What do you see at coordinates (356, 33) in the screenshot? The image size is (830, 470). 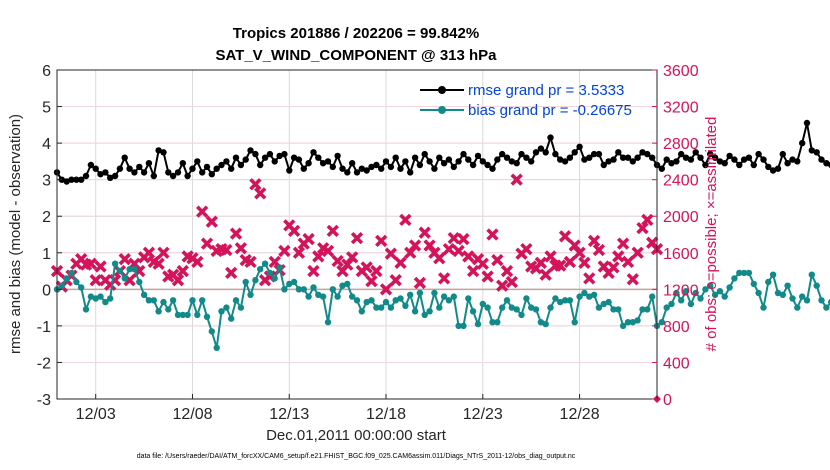 I see `chart-title: Tropics 201886 / 202206 = 99.842%` at bounding box center [356, 33].